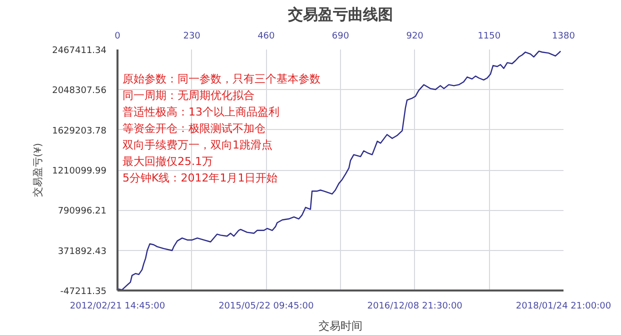 This screenshot has width=621, height=335. I want to click on annotation: 5分钟K线：2012年1月1日开始, so click(200, 178).